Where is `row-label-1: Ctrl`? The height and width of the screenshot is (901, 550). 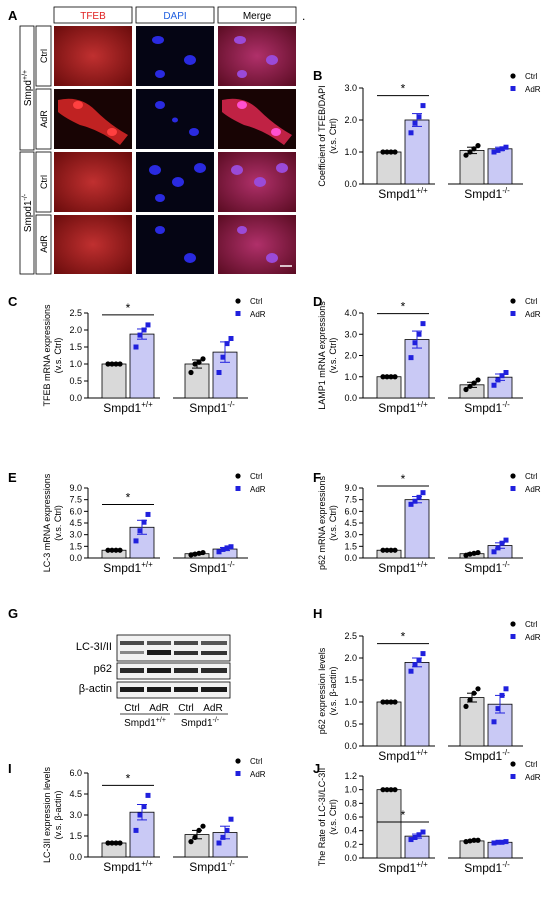 row-label-1: Ctrl is located at coordinates (44, 56).